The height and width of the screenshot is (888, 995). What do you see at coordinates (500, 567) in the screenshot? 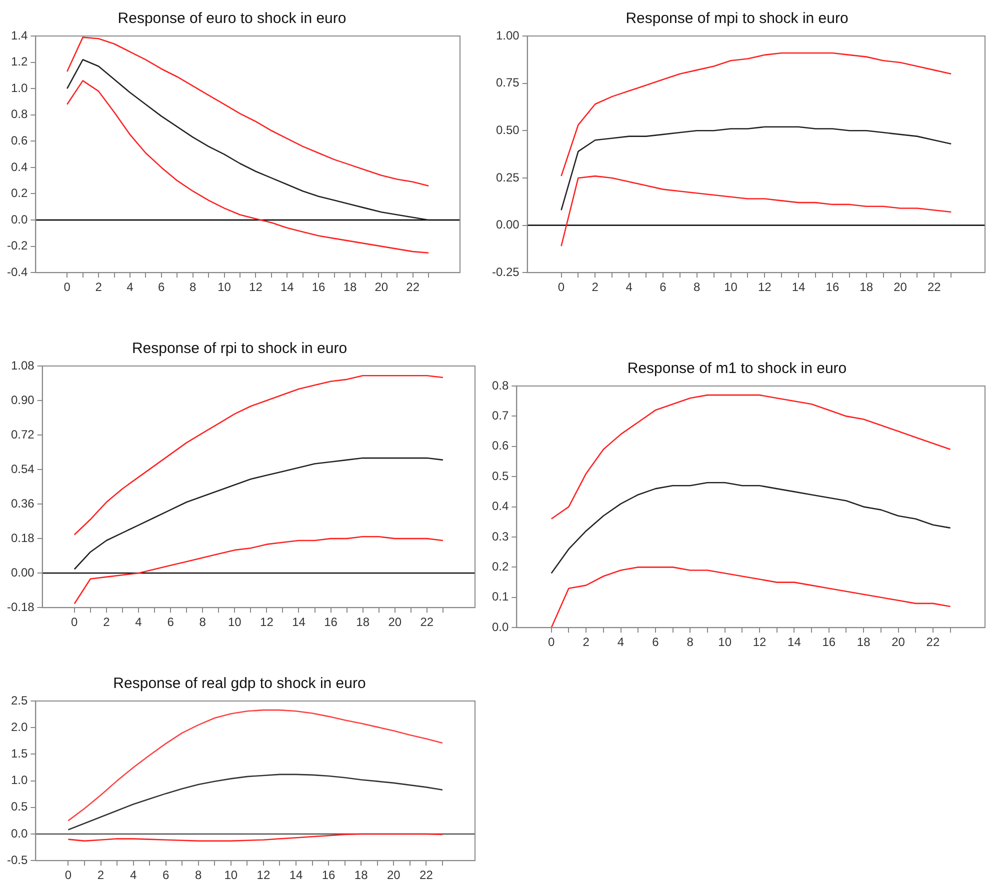
I see `y-tick-label: 0.2` at bounding box center [500, 567].